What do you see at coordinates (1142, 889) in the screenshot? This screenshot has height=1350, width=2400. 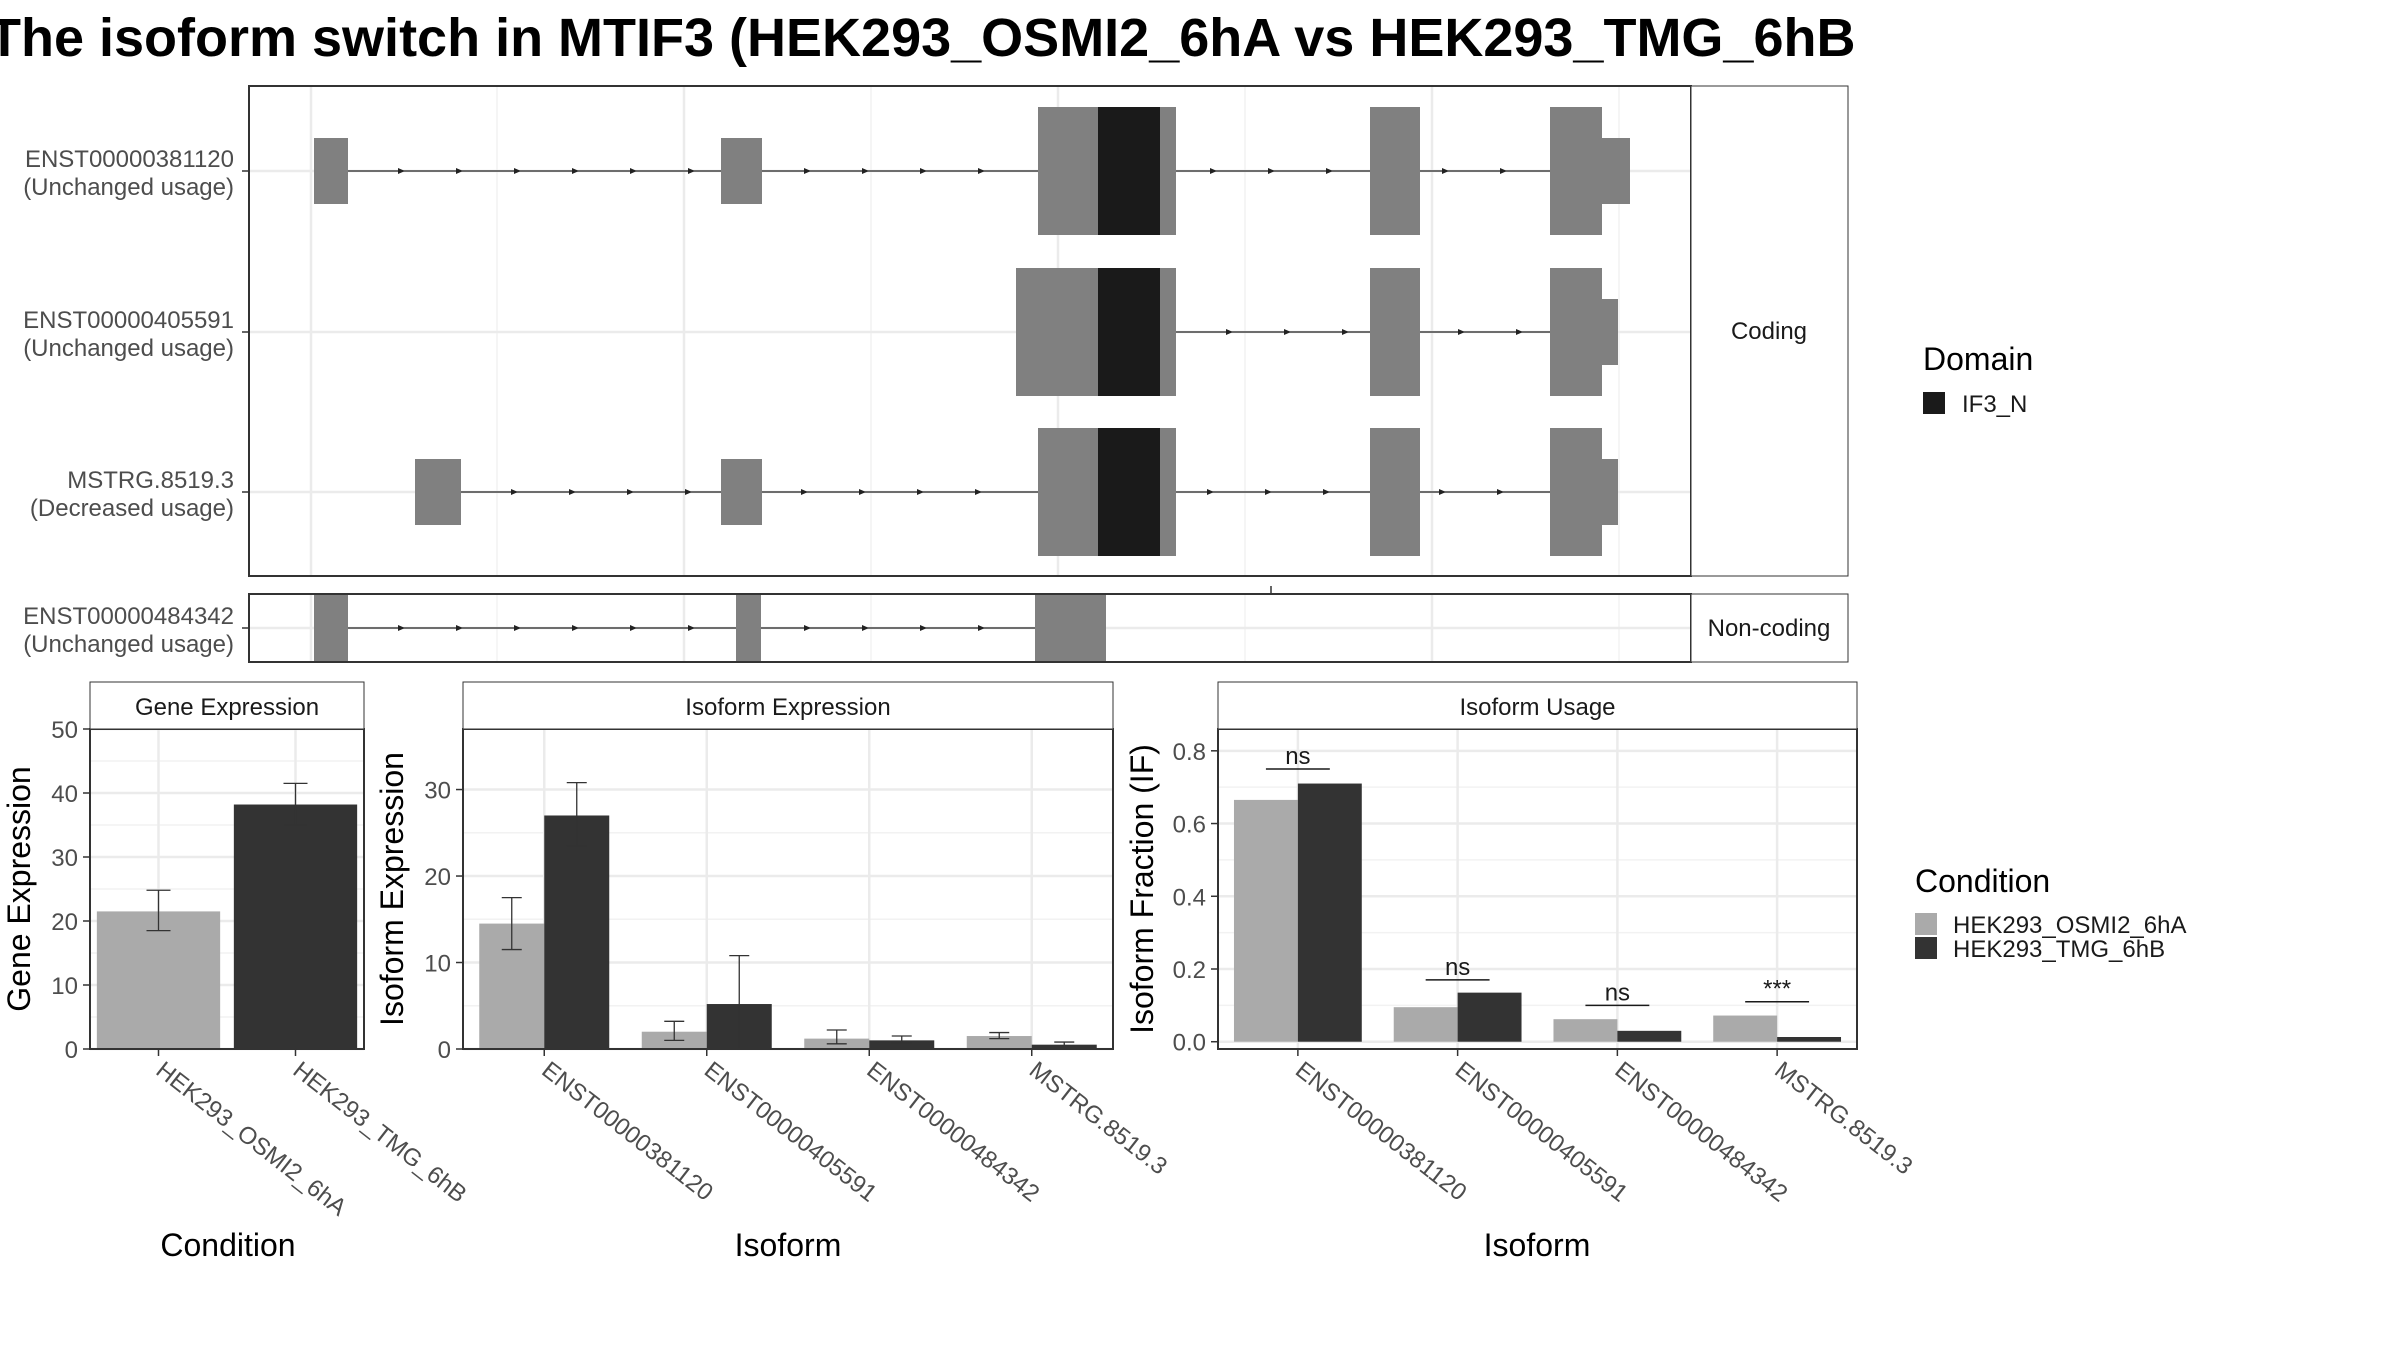 I see `y-axis-title: Isoform Fraction (IF)` at bounding box center [1142, 889].